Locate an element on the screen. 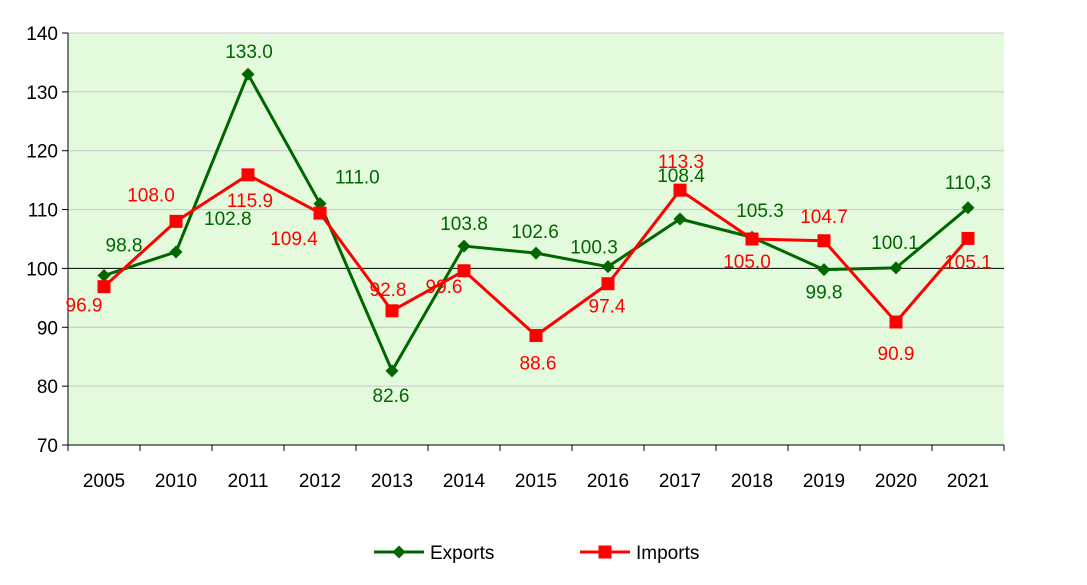 Image resolution: width=1087 pixels, height=585 pixels. data-label-exports: 98.8 is located at coordinates (124, 245).